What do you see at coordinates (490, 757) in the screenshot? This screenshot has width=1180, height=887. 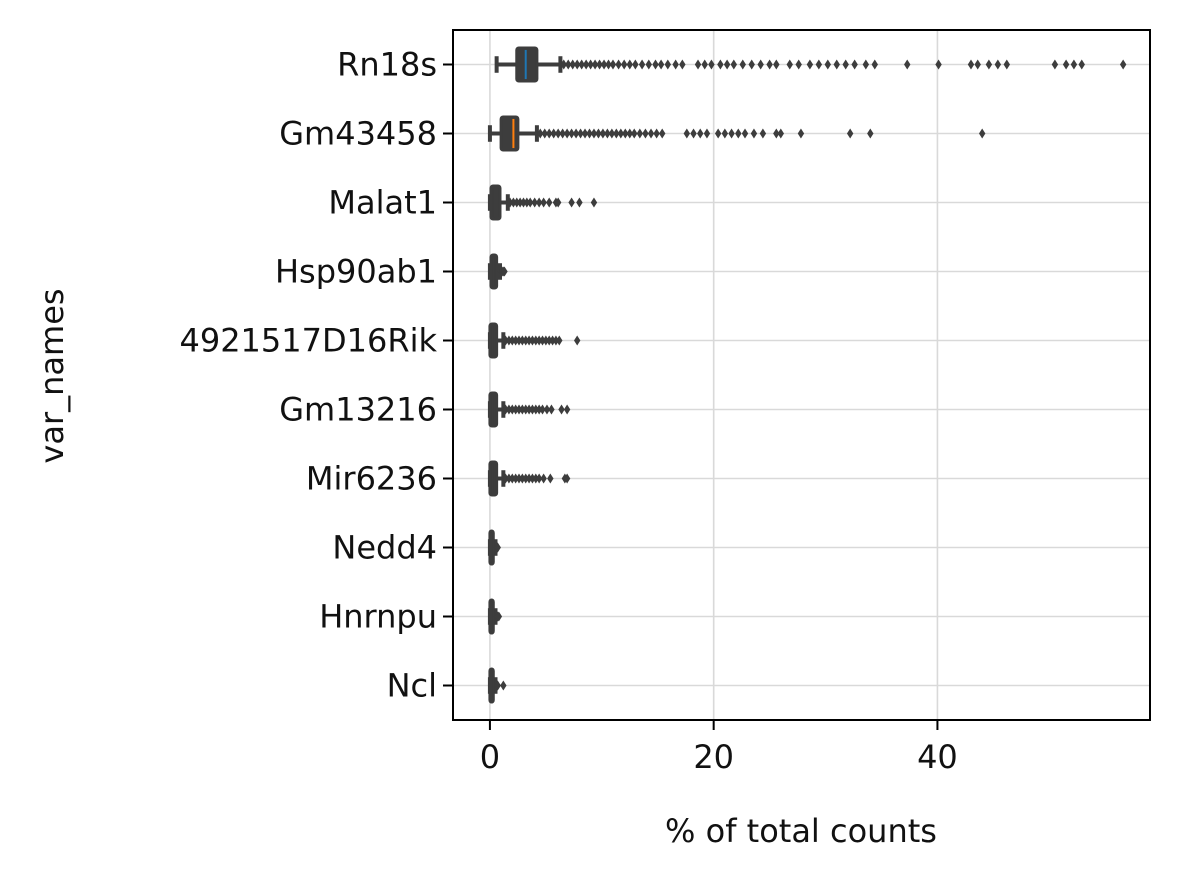 I see `x-tick-label: 0` at bounding box center [490, 757].